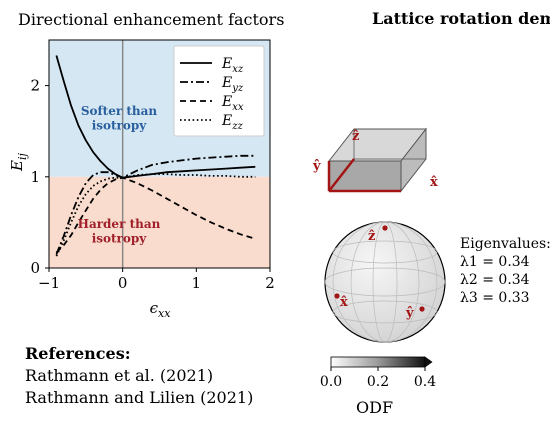  Describe the element at coordinates (434, 182) in the screenshot. I see `cube-x-label: x̂` at that location.